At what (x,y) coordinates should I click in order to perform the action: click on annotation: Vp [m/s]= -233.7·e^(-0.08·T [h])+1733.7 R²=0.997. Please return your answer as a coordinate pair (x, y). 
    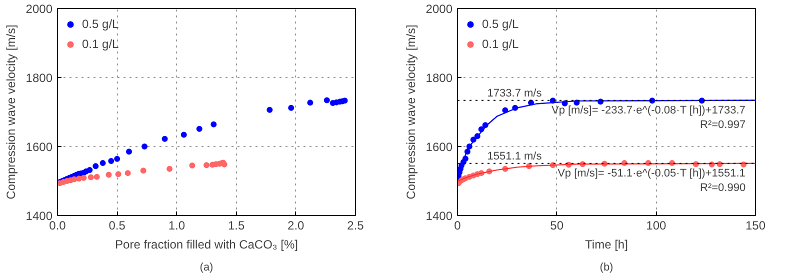
    Looking at the image, I should click on (648, 117).